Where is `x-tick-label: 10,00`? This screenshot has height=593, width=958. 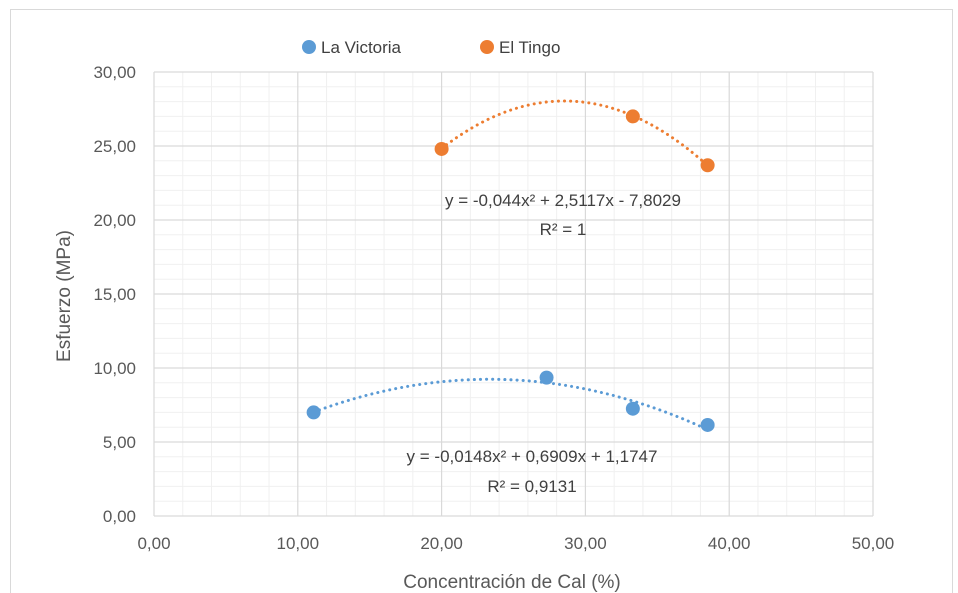 x-tick-label: 10,00 is located at coordinates (298, 543).